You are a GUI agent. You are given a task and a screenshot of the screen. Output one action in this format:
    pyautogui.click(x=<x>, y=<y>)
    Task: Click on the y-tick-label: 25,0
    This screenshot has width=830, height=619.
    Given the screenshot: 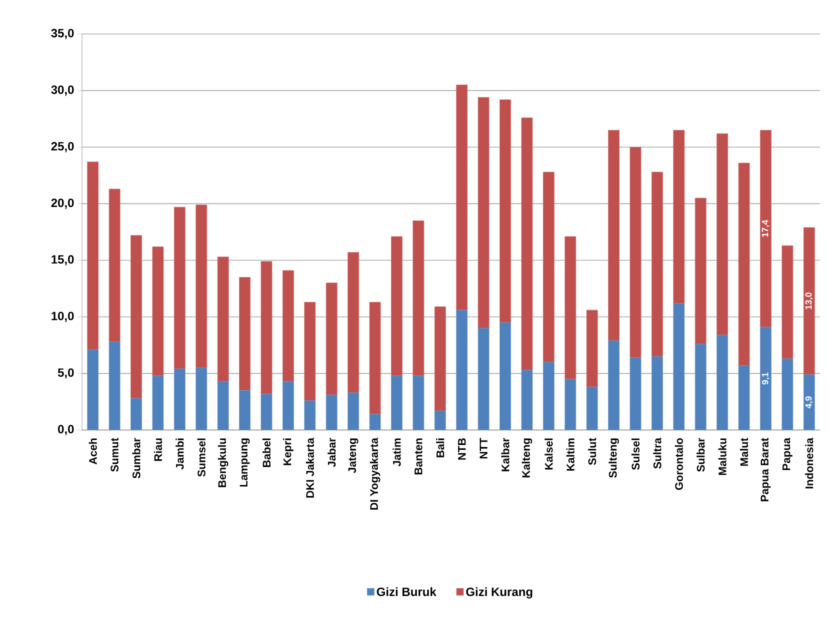 What is the action you would take?
    pyautogui.click(x=62, y=147)
    